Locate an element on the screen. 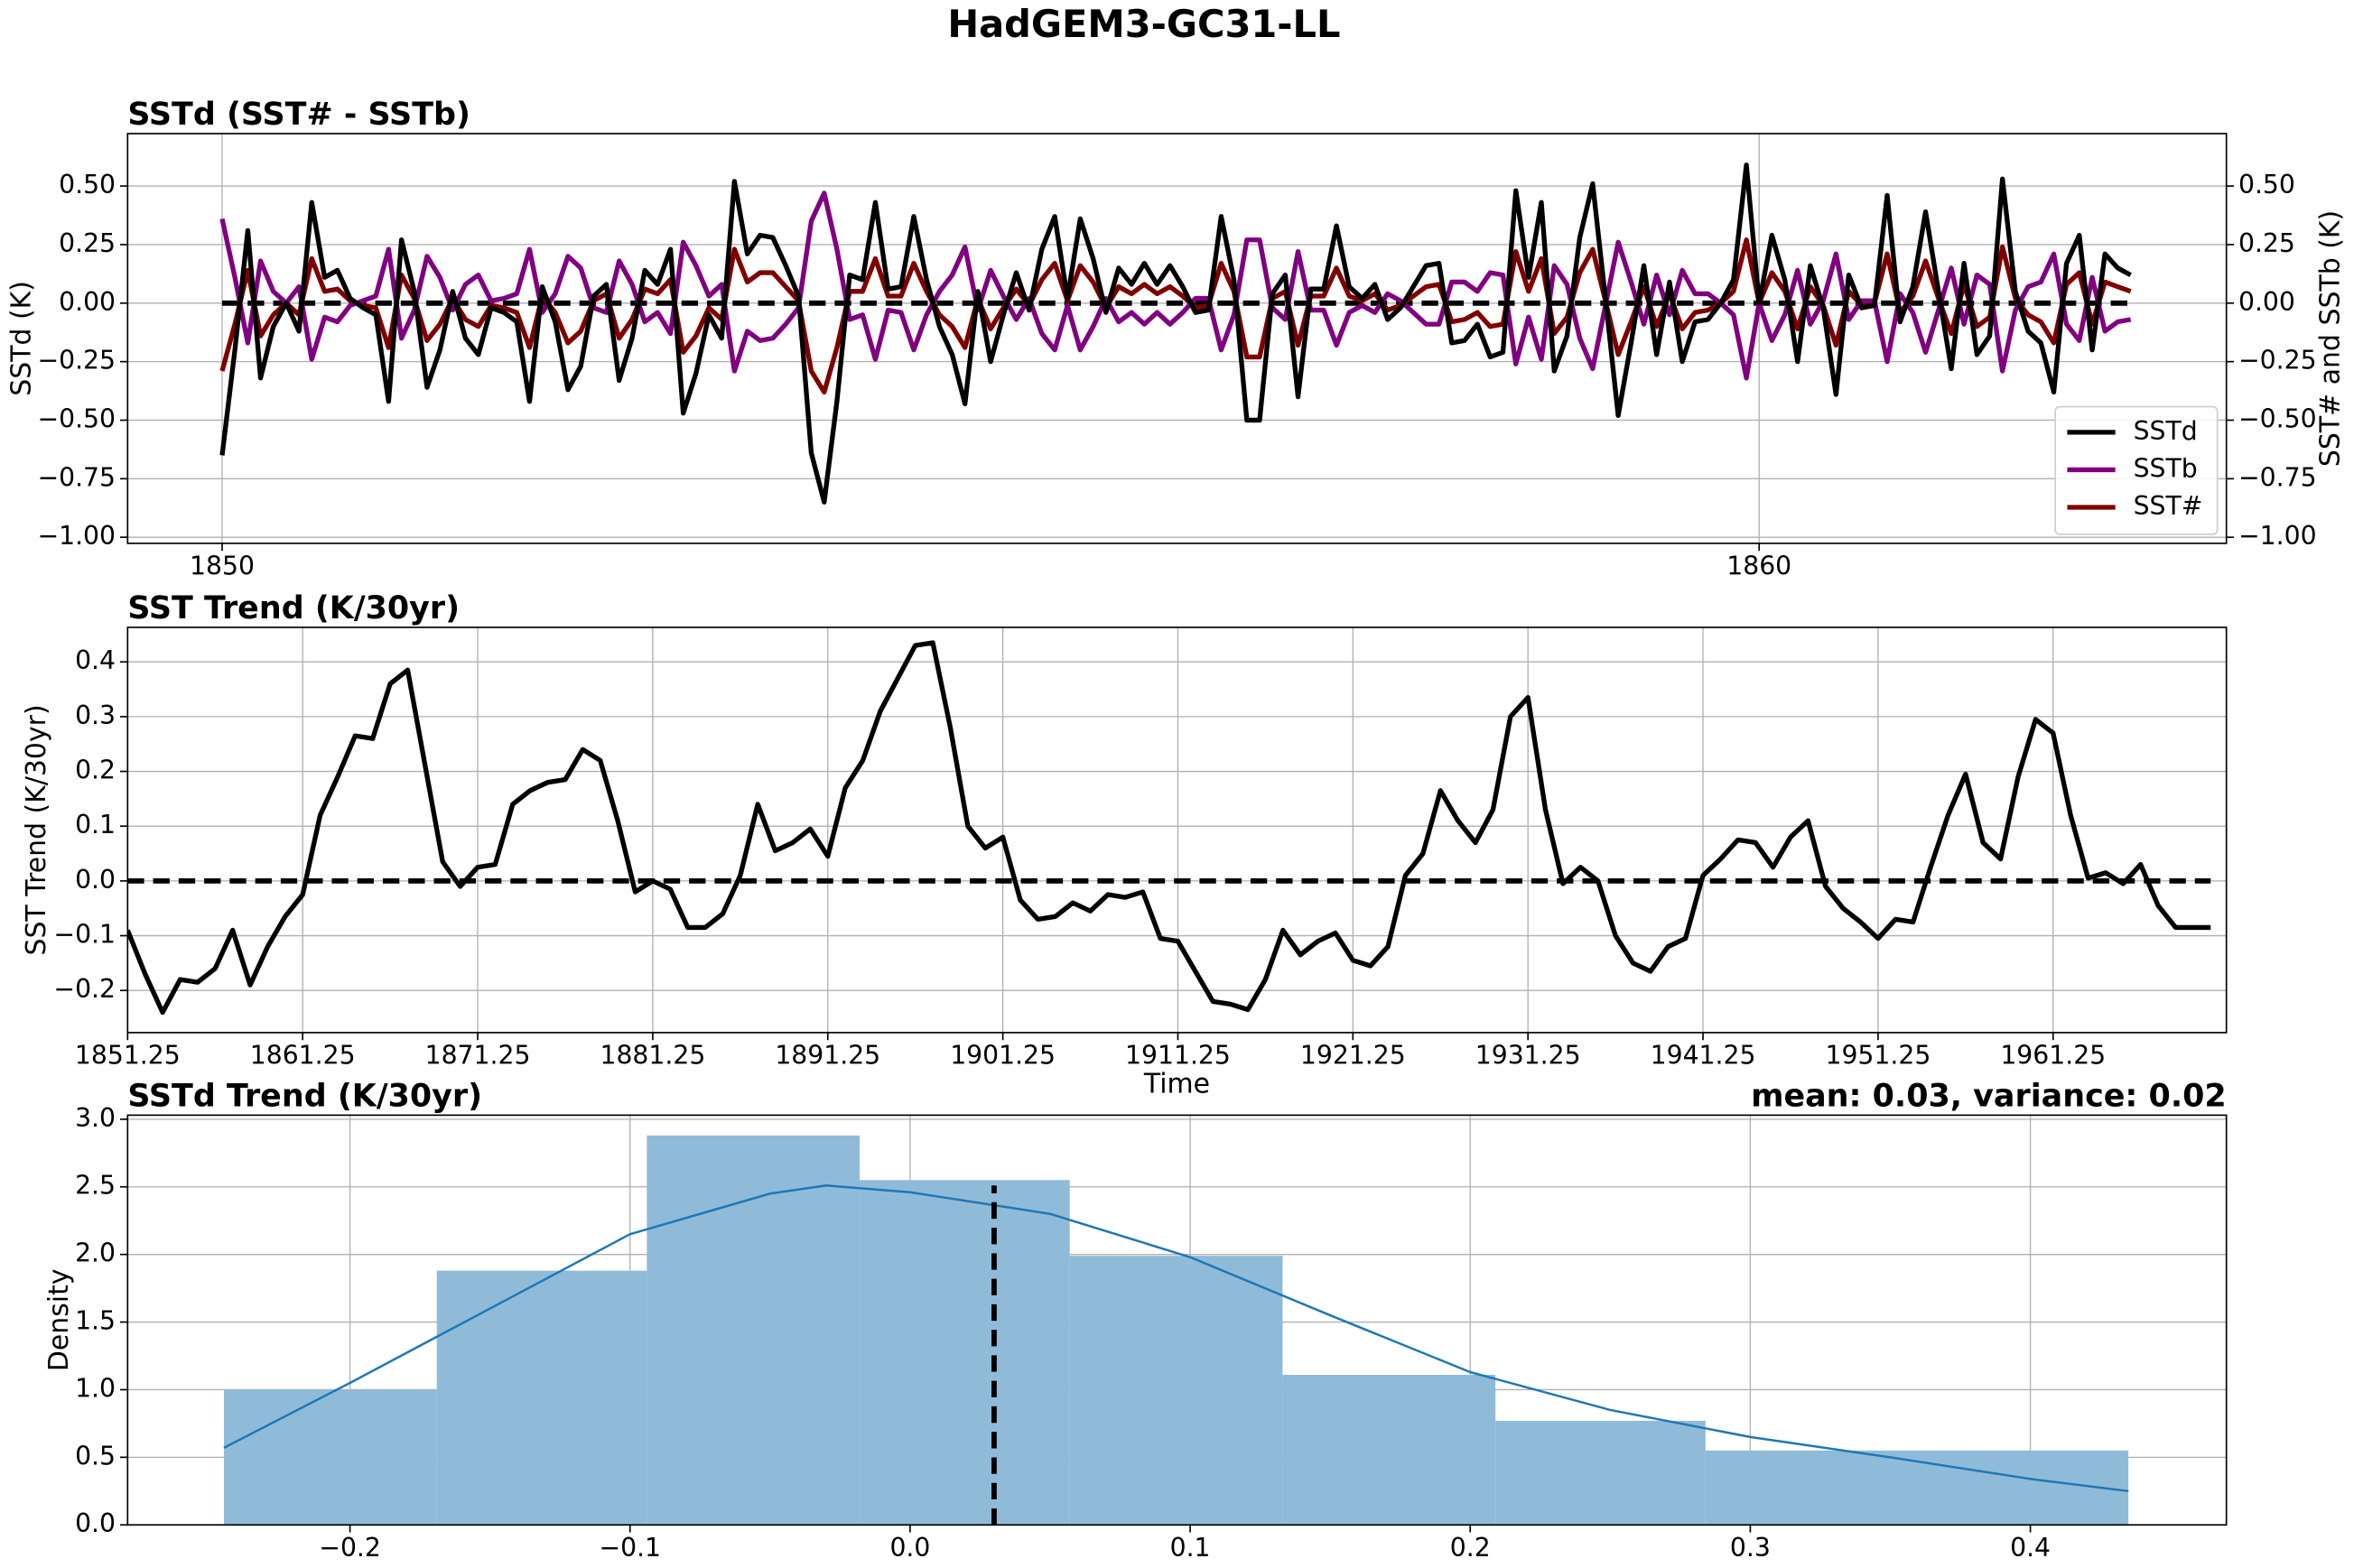 The height and width of the screenshot is (1568, 2354). x-tick-label: 1961.25 is located at coordinates (2053, 1056).